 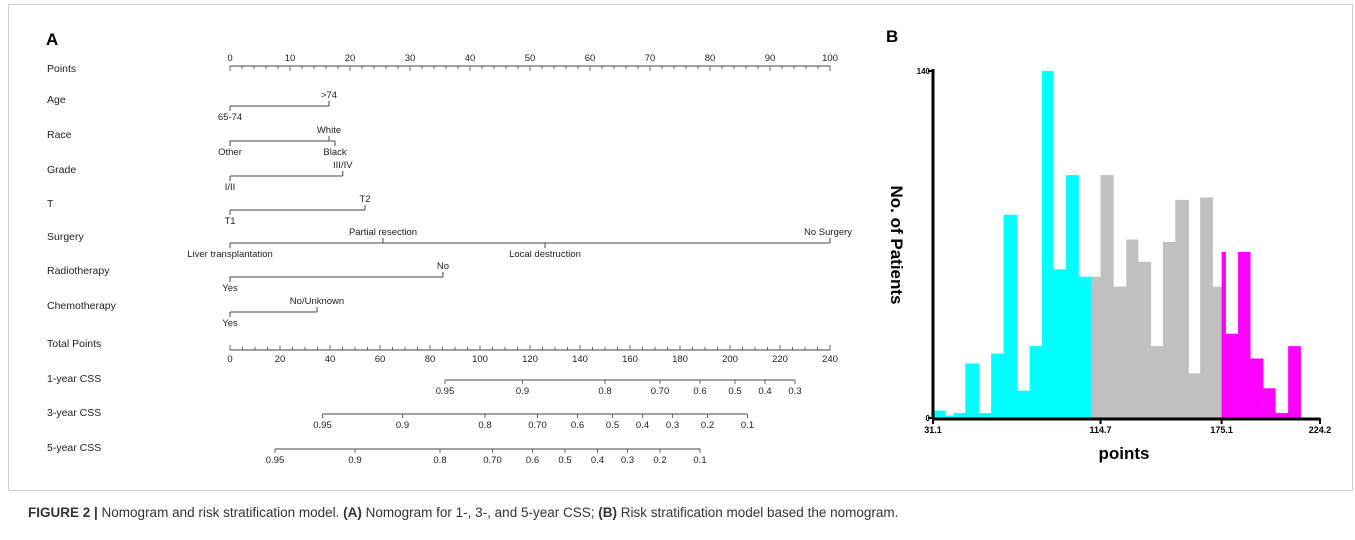 What do you see at coordinates (78, 271) in the screenshot?
I see `variable-label-radiotherapy: Radiotherapy` at bounding box center [78, 271].